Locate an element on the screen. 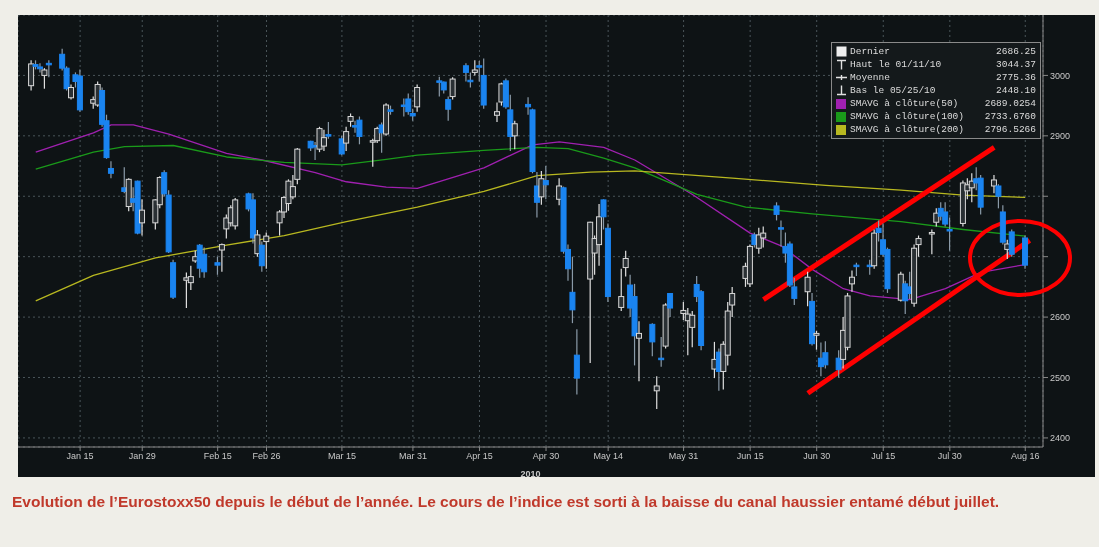 This screenshot has height=547, width=1099. y-tick-label: 2400 is located at coordinates (1060, 438).